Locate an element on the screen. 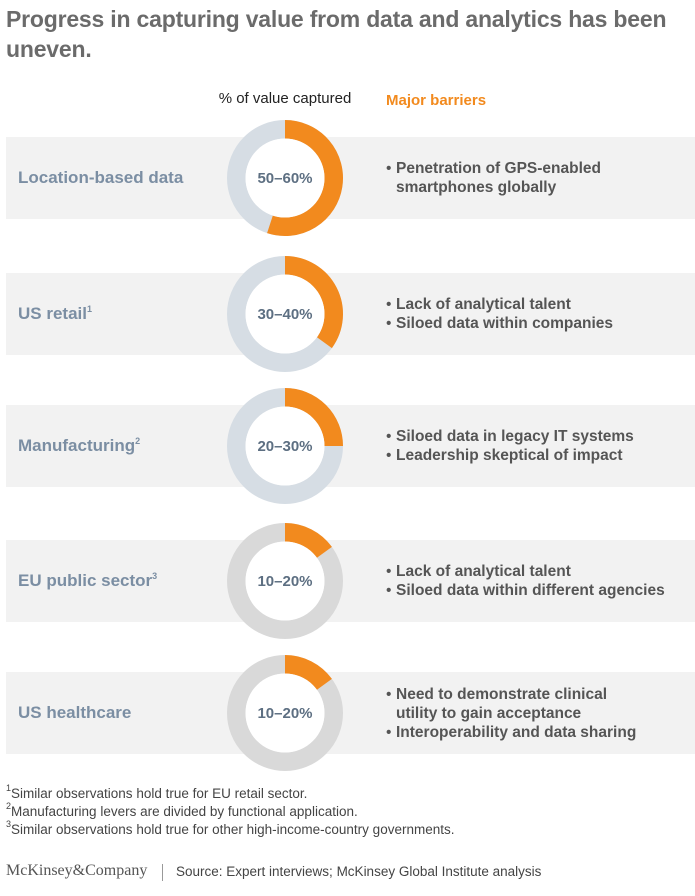  barrier: Siloed data within companies is located at coordinates (499, 323).